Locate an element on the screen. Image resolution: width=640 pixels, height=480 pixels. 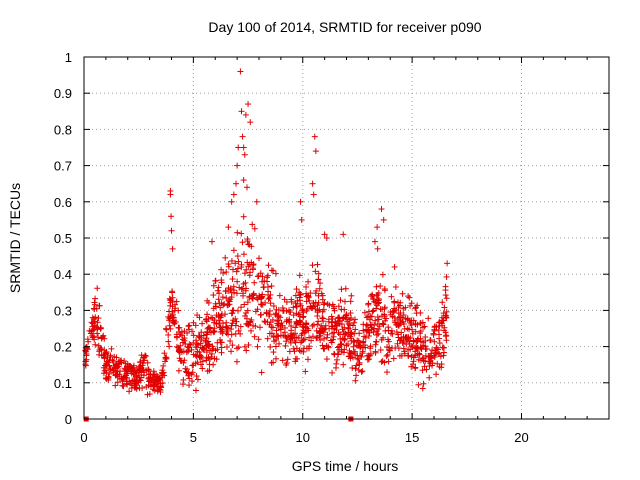
y-tick-label: 0.2 is located at coordinates (63, 347).